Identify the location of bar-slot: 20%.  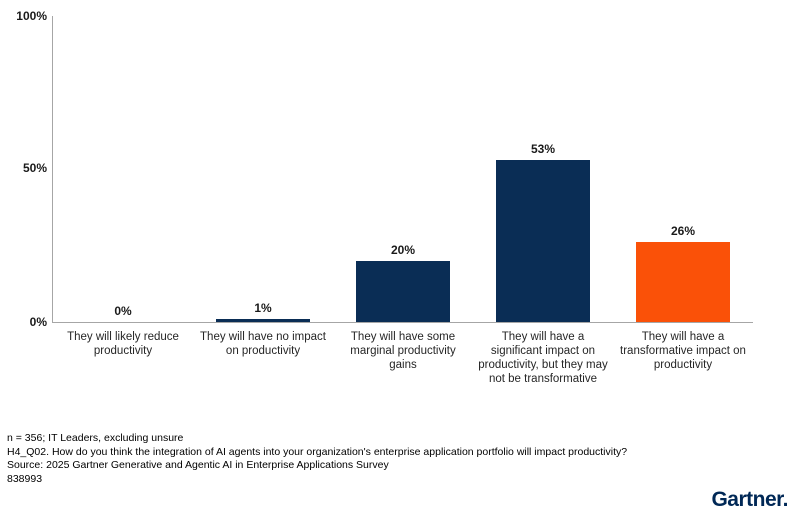
(403, 169).